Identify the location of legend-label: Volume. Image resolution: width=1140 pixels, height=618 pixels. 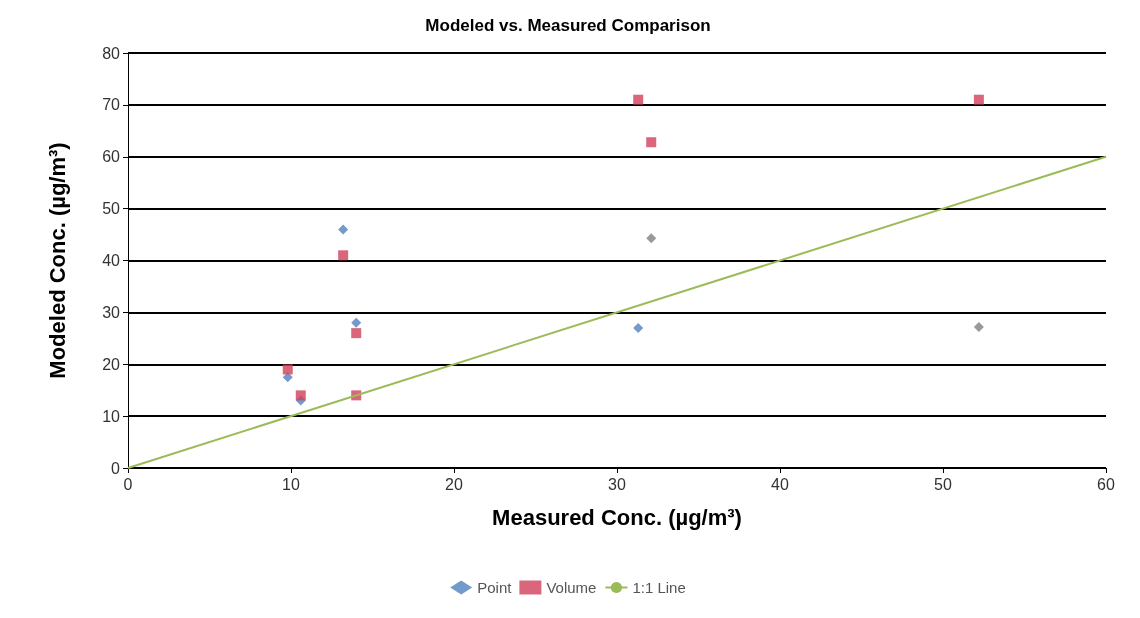
(571, 587).